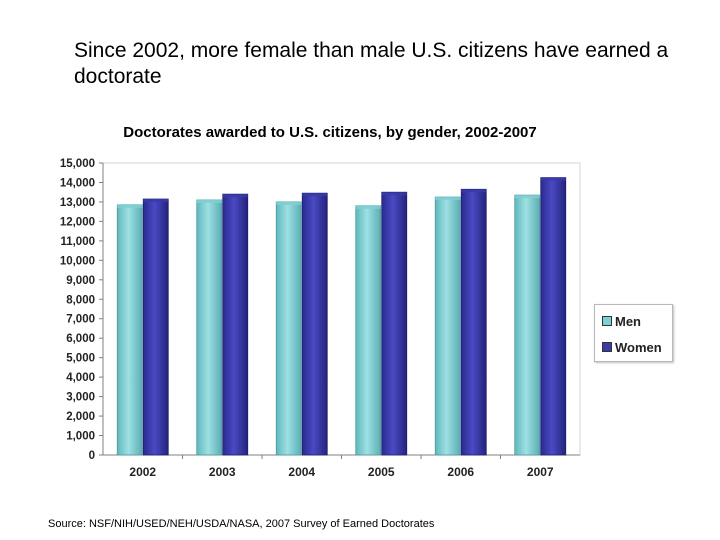 This screenshot has height=540, width=720. Describe the element at coordinates (315, 195) in the screenshot. I see `bar-cap-women-2004` at that location.